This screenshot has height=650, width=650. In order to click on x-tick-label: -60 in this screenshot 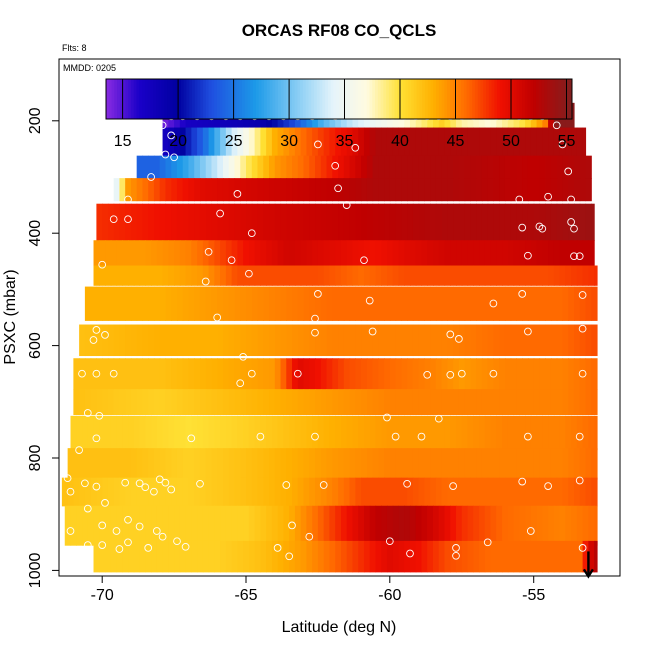, I will do `click(389, 595)`.